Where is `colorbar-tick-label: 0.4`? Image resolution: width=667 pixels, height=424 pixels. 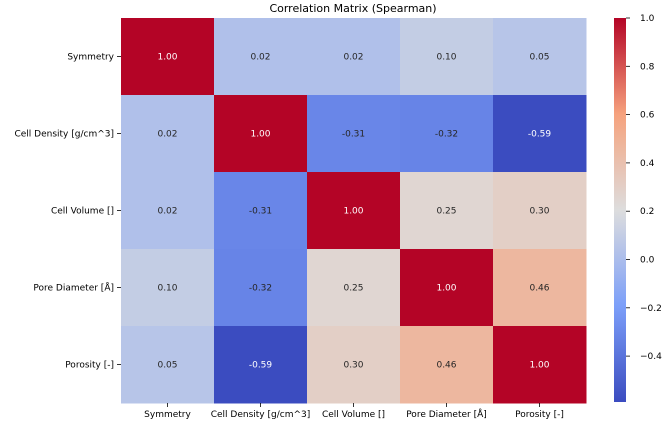
colorbar-tick-label: 0.4 is located at coordinates (647, 164).